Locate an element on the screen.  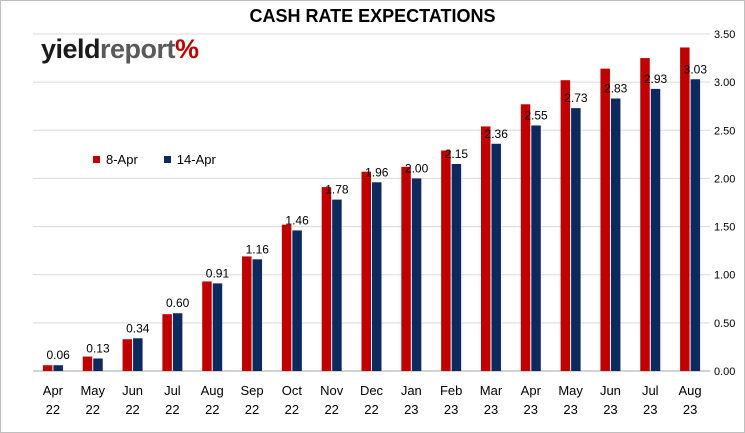
yieldreport-logo: yieldreport% is located at coordinates (120, 49).